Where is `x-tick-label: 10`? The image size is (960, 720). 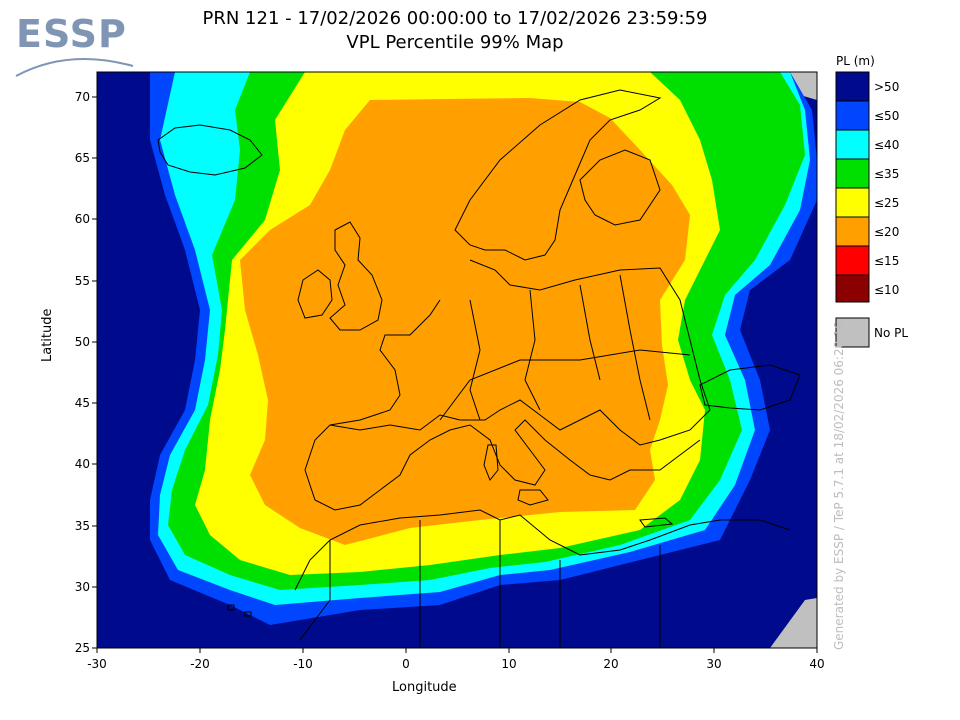 x-tick-label: 10 is located at coordinates (508, 664).